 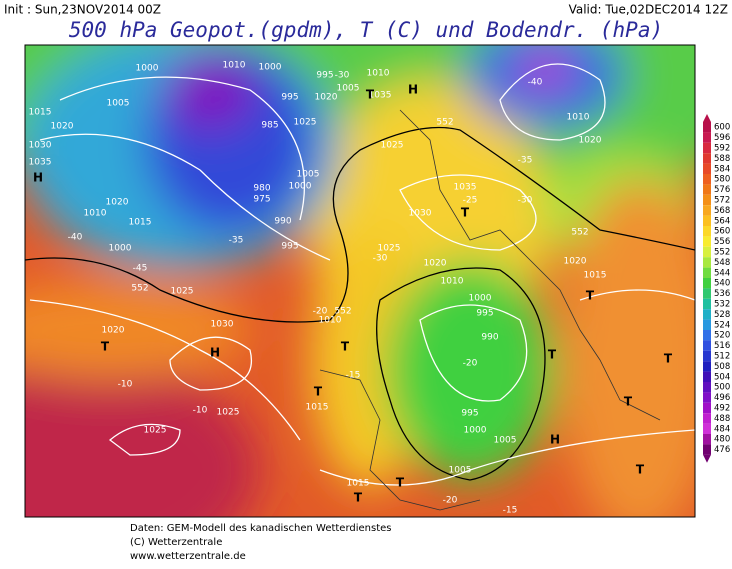 I want to click on init-time: Init : Sun,23NOV2014 00Z, so click(x=82, y=10).